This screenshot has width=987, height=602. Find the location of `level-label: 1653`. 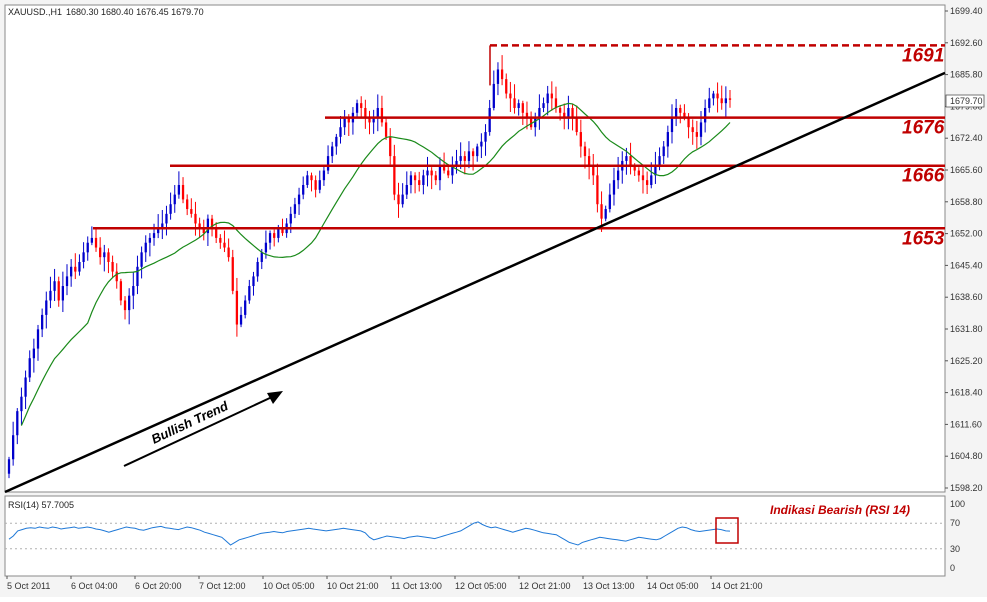

level-label: 1653 is located at coordinates (923, 238).